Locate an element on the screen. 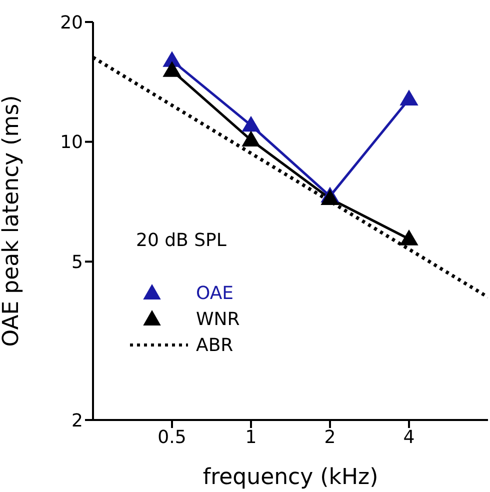 This screenshot has height=492, width=490. annotation: 20 dB SPL is located at coordinates (181, 240).